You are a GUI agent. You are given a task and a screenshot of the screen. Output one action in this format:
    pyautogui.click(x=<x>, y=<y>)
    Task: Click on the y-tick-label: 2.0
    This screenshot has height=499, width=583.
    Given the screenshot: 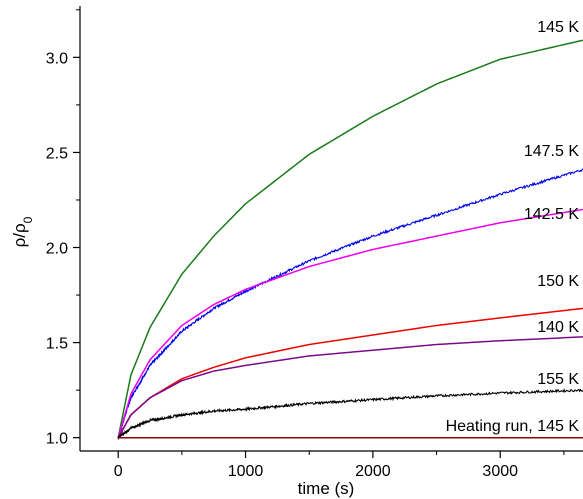 What is the action you would take?
    pyautogui.click(x=57, y=249)
    